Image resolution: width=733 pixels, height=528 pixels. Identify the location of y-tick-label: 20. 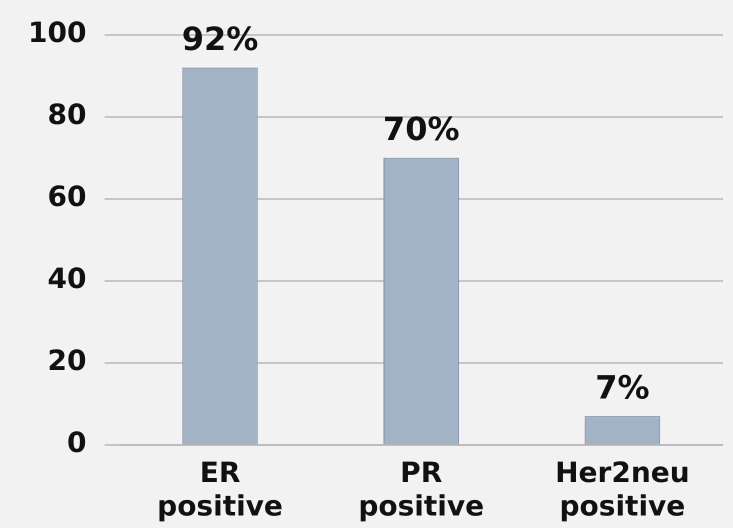
(66, 361).